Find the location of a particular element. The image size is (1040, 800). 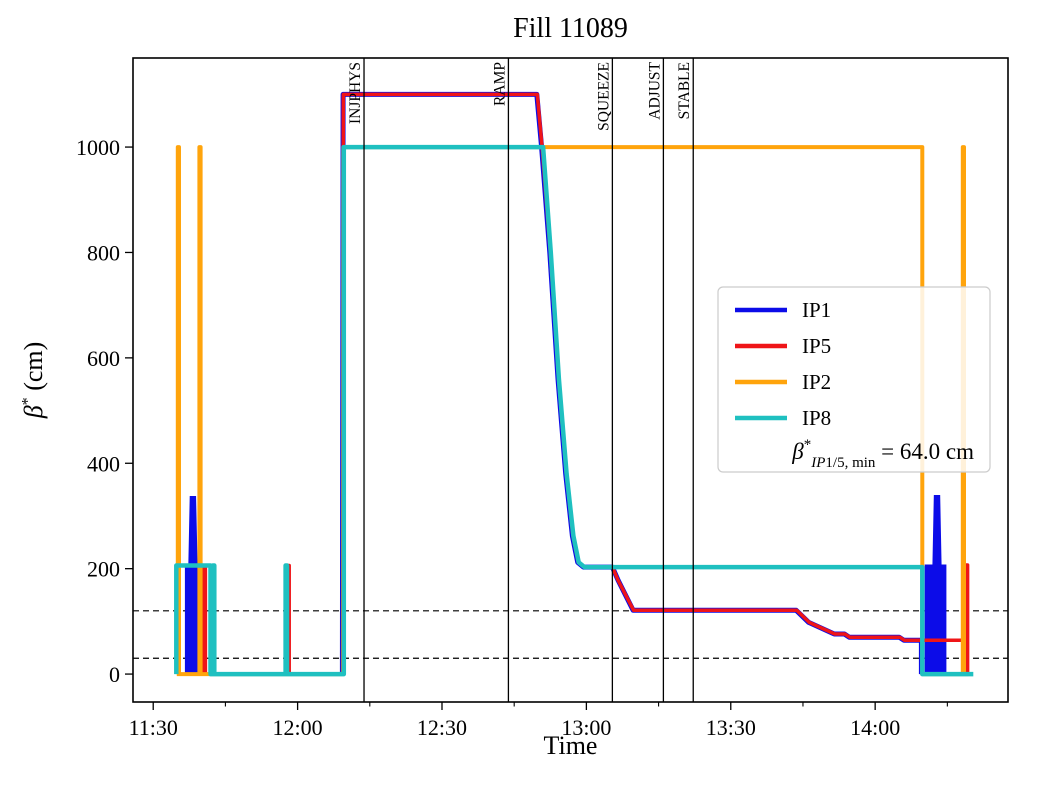

beam-mode-label: SQUEEZE is located at coordinates (603, 96).